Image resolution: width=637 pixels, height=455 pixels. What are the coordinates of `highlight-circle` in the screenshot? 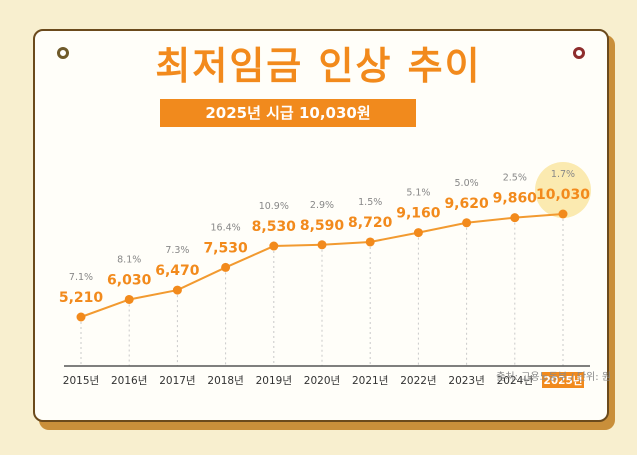 It's located at (563, 190).